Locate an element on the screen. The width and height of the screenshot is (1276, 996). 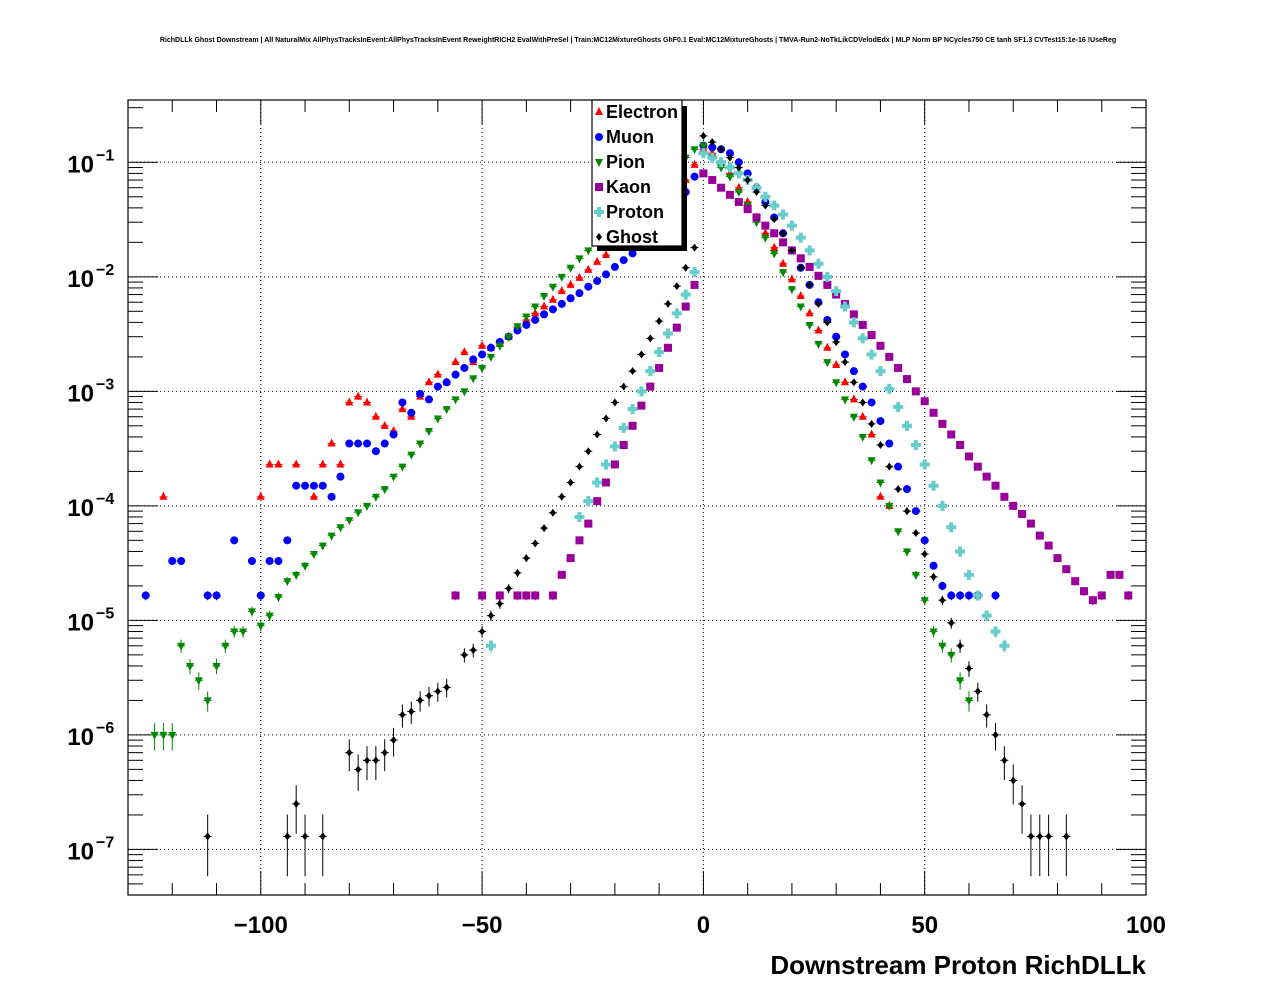
legend-label-ghost: Ghost is located at coordinates (632, 237).